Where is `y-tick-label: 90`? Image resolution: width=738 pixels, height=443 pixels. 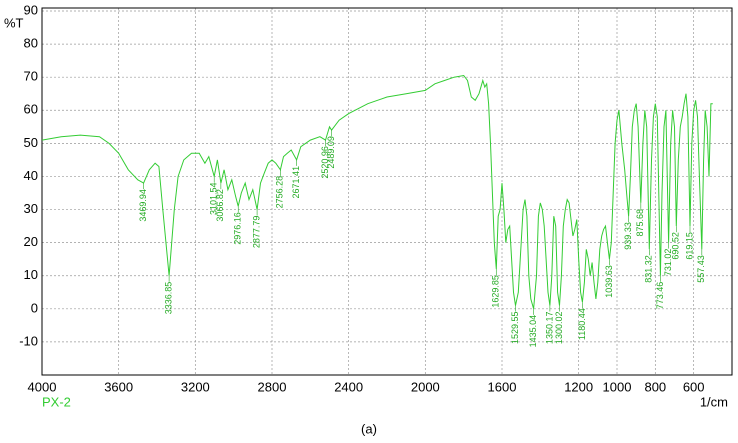 y-tick-label: 90 is located at coordinates (31, 9).